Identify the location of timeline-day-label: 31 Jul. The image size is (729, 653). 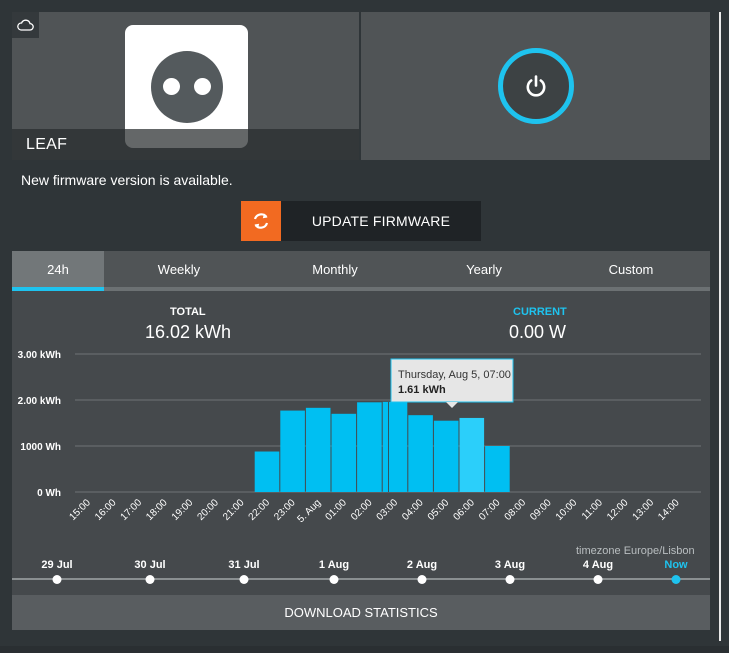
(244, 565).